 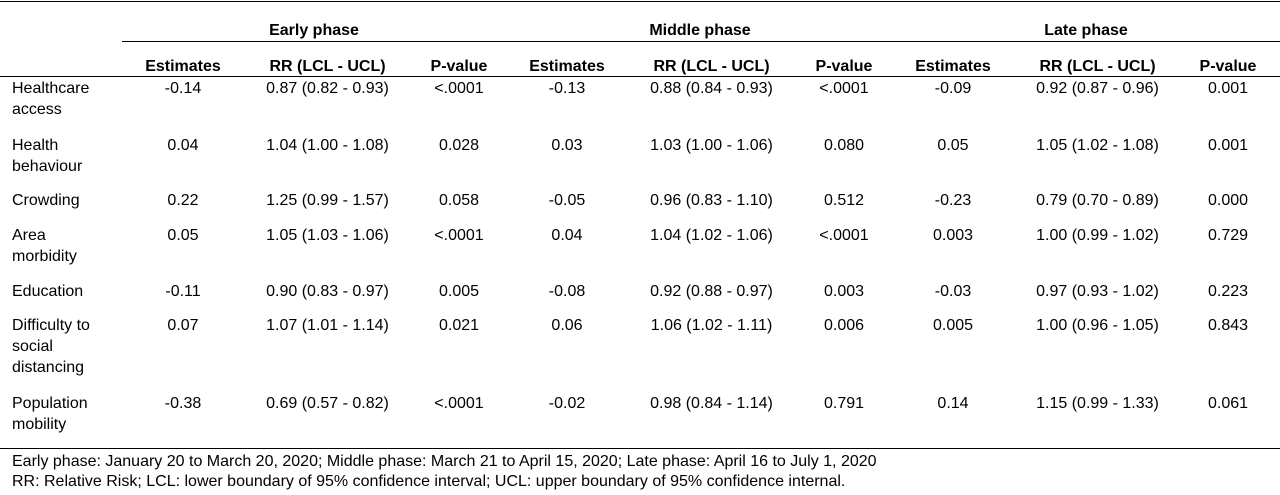 What do you see at coordinates (48, 291) in the screenshot?
I see `row-label: Education` at bounding box center [48, 291].